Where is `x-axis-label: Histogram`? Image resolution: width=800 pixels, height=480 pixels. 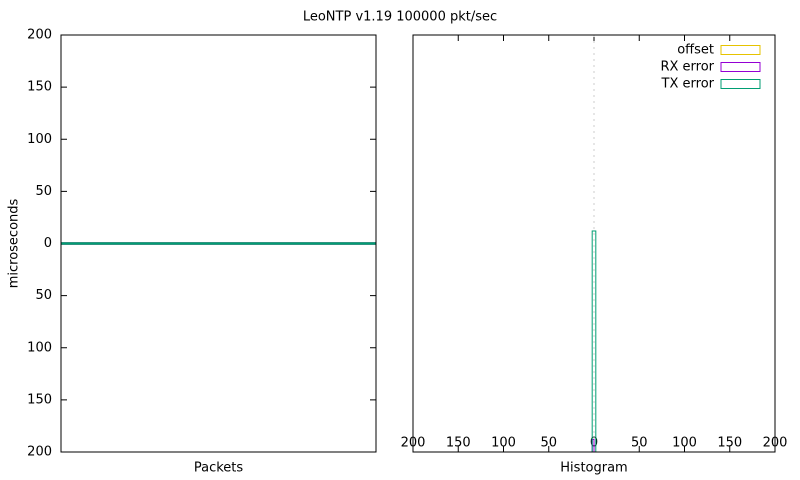 x-axis-label: Histogram is located at coordinates (593, 468).